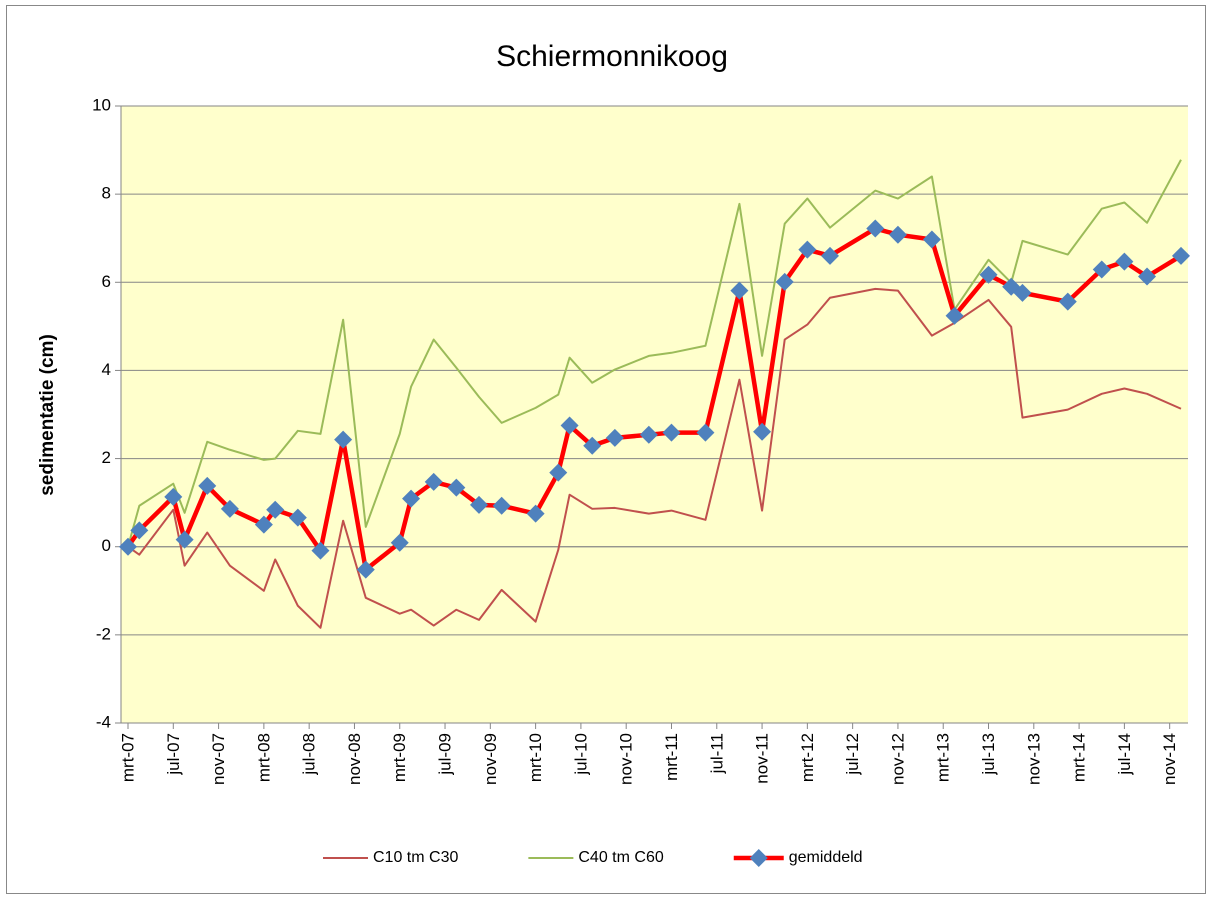  Describe the element at coordinates (620, 857) in the screenshot. I see `legend-label: C40 tm C60` at that location.